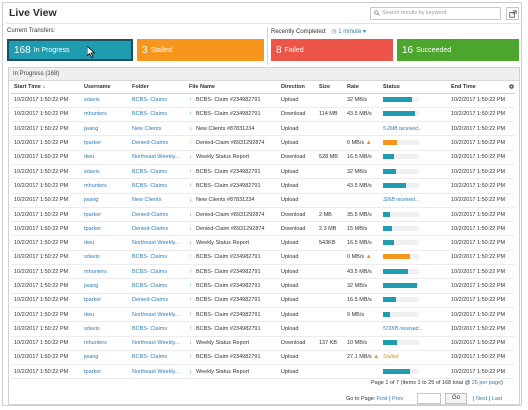 The height and width of the screenshot is (410, 528). What do you see at coordinates (157, 87) in the screenshot?
I see `col-folder: Folder` at bounding box center [157, 87].